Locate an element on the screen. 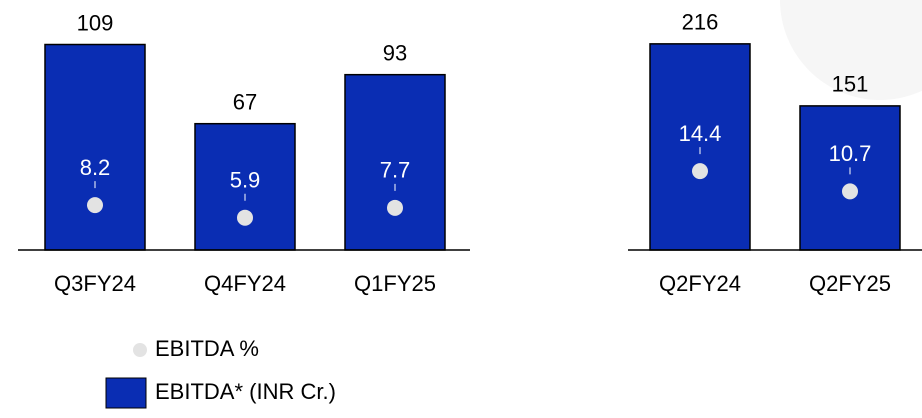 Image resolution: width=922 pixels, height=418 pixels. value-label: 109 is located at coordinates (95, 22).